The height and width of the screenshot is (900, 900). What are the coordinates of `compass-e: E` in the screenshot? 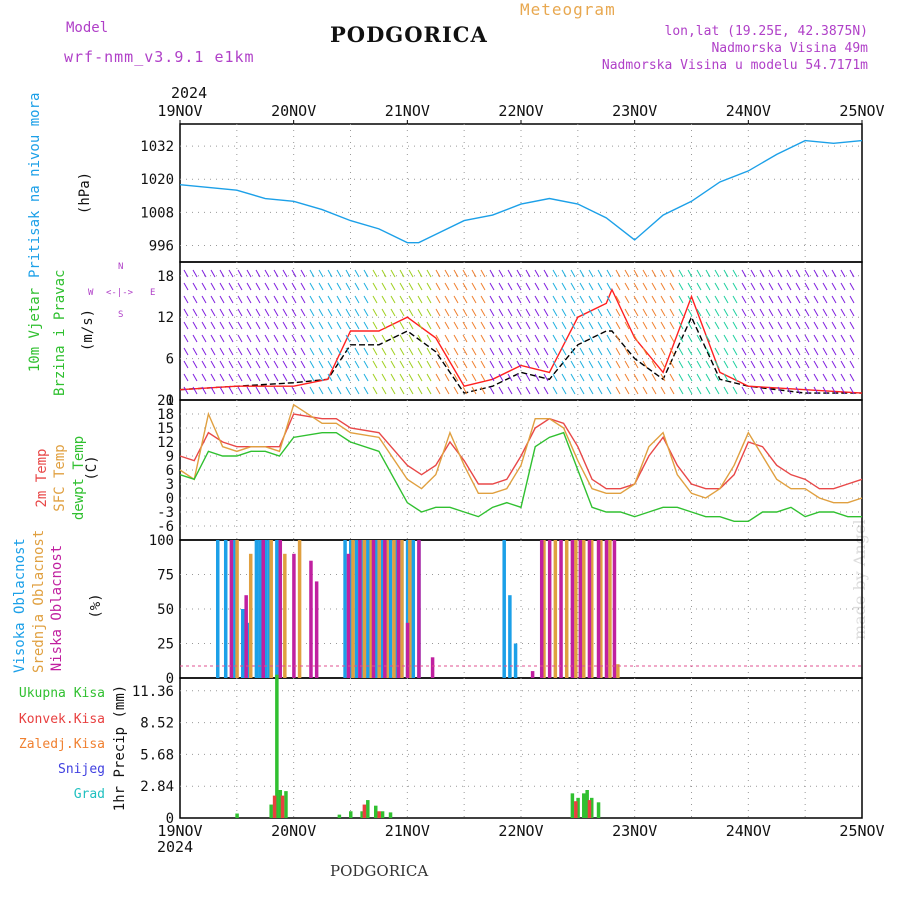 It's located at (153, 293).